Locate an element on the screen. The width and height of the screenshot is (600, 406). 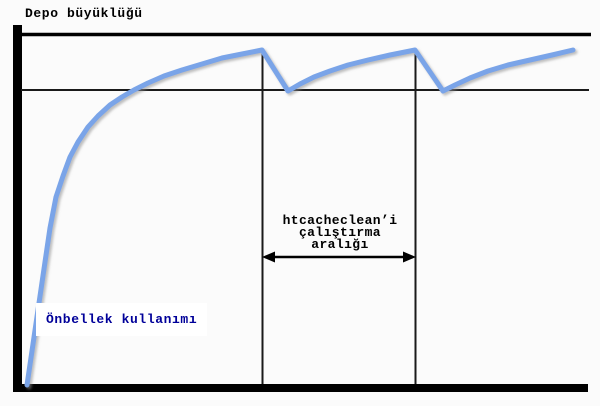
annotation-line-2: çalıştırma is located at coordinates (339, 232).